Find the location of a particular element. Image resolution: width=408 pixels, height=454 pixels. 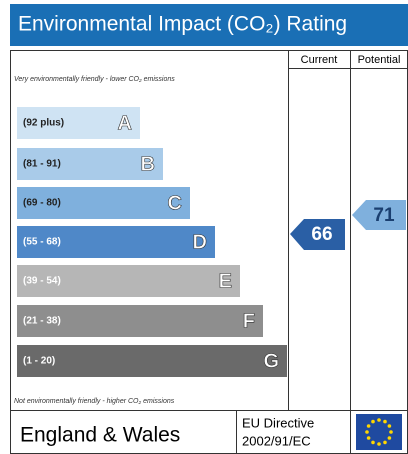

band-range: (69 - 80) is located at coordinates (42, 203).